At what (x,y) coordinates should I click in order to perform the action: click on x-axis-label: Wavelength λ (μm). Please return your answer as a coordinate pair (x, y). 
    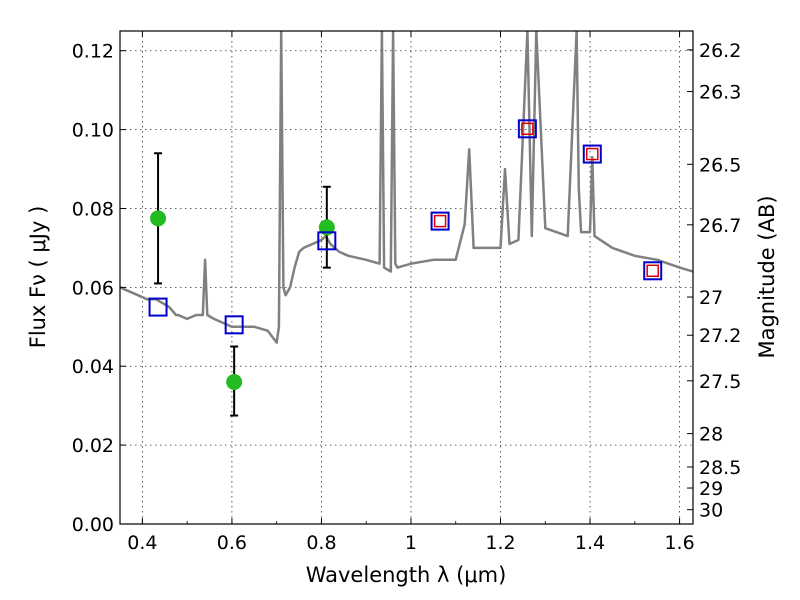
    Looking at the image, I should click on (406, 575).